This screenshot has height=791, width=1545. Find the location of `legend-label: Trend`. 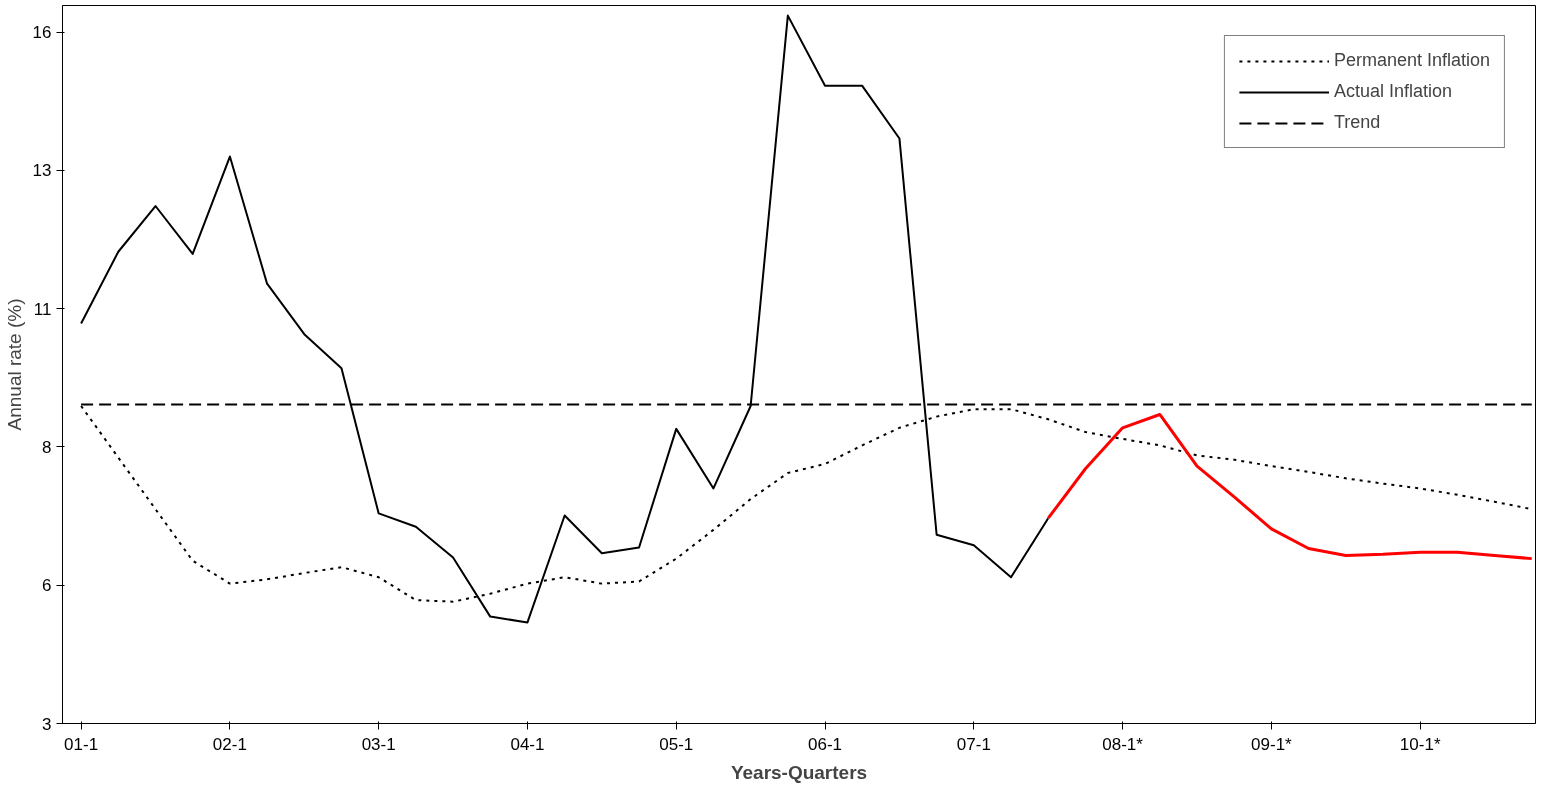

legend-label: Trend is located at coordinates (1357, 122).